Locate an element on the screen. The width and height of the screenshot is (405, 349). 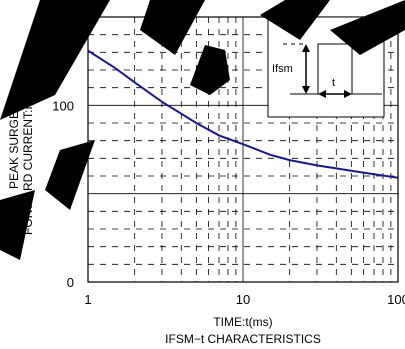
inset-t-arrowhead-right is located at coordinates (348, 94).